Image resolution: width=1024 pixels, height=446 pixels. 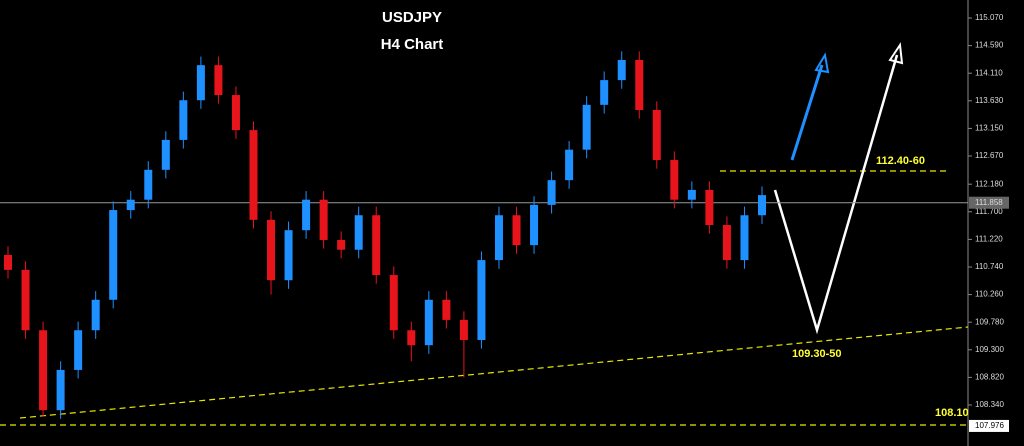 I want to click on current-price-label: 111.858, so click(x=989, y=202).